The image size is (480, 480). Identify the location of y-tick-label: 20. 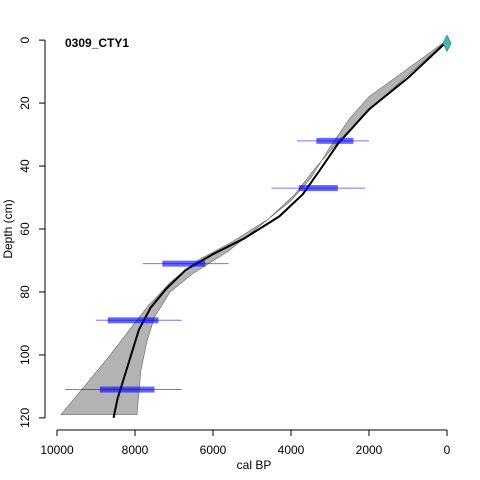
(25, 103).